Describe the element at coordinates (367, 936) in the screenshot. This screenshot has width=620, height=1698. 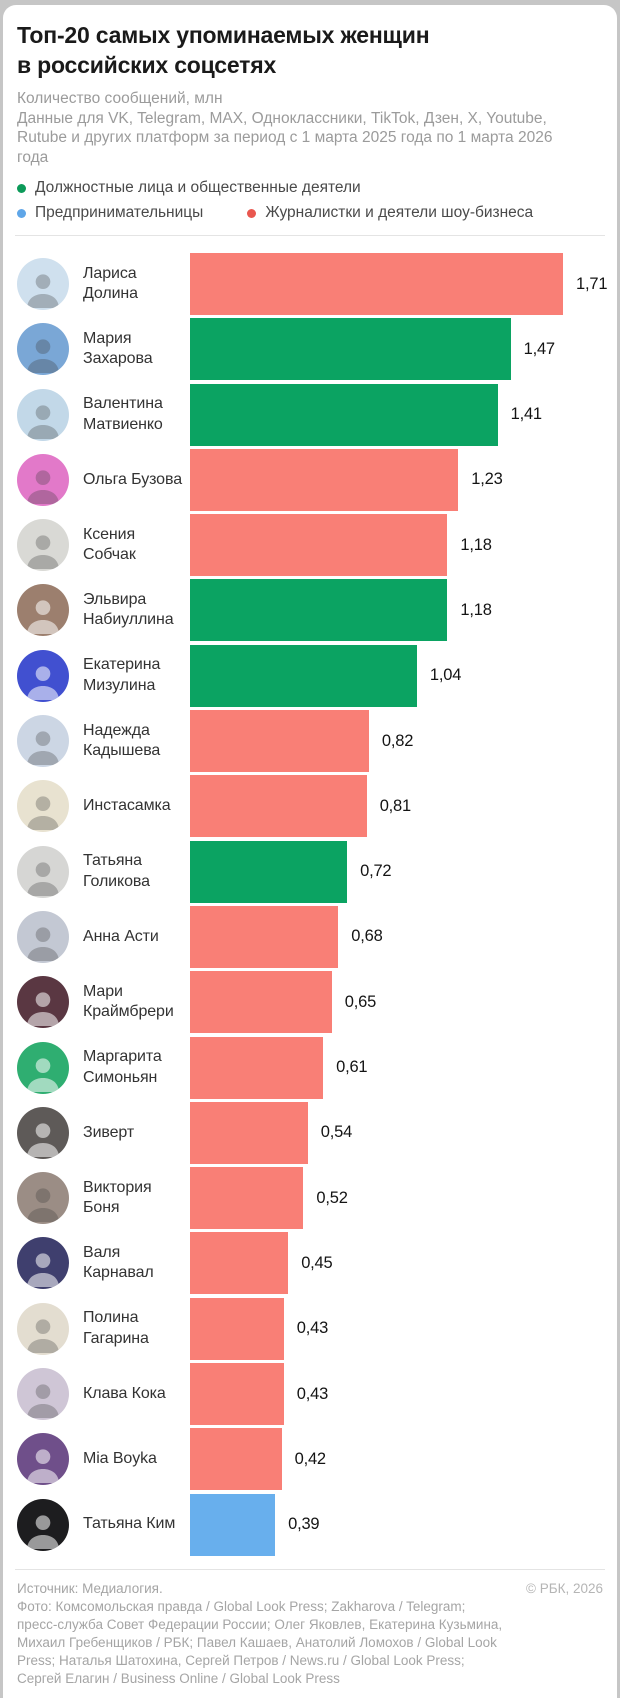
I see `bar-value-label: 0,68` at that location.